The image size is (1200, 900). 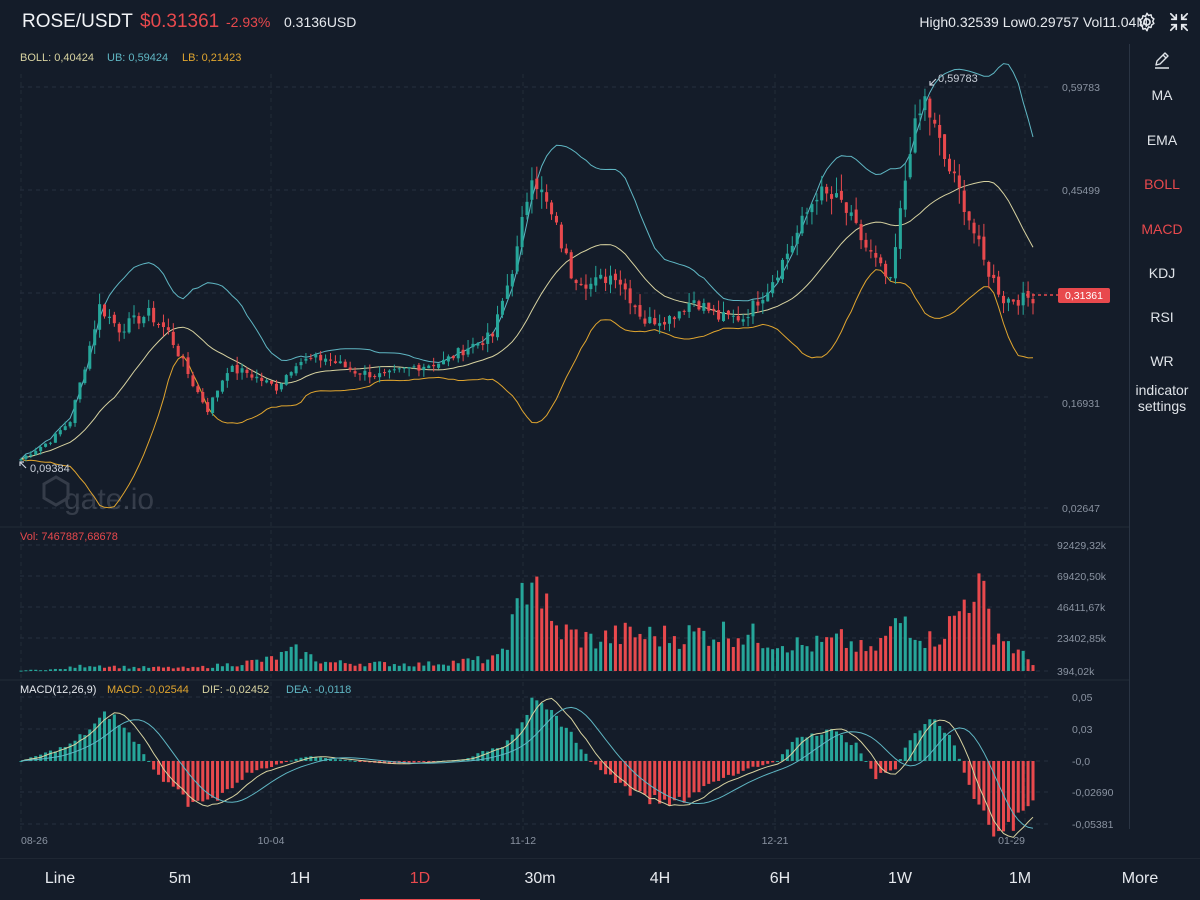 What do you see at coordinates (1081, 88) in the screenshot?
I see `price-axis-label: 0,59783` at bounding box center [1081, 88].